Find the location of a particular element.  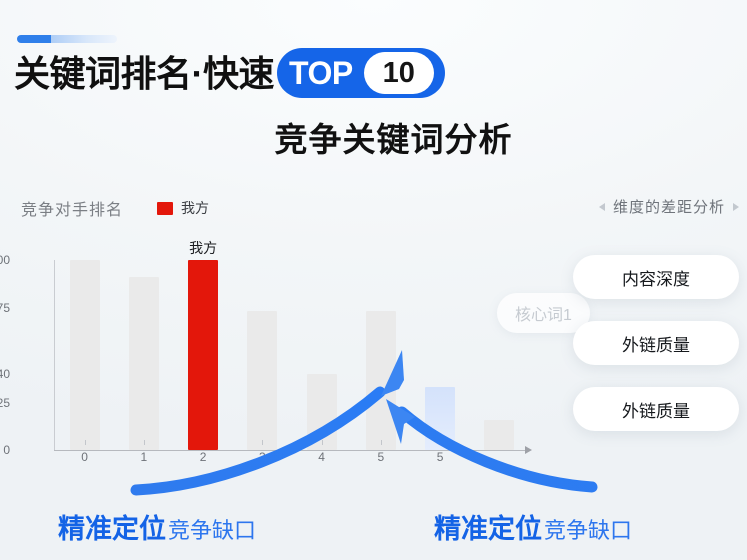

top-rank-badge: 10 is located at coordinates (398, 73).